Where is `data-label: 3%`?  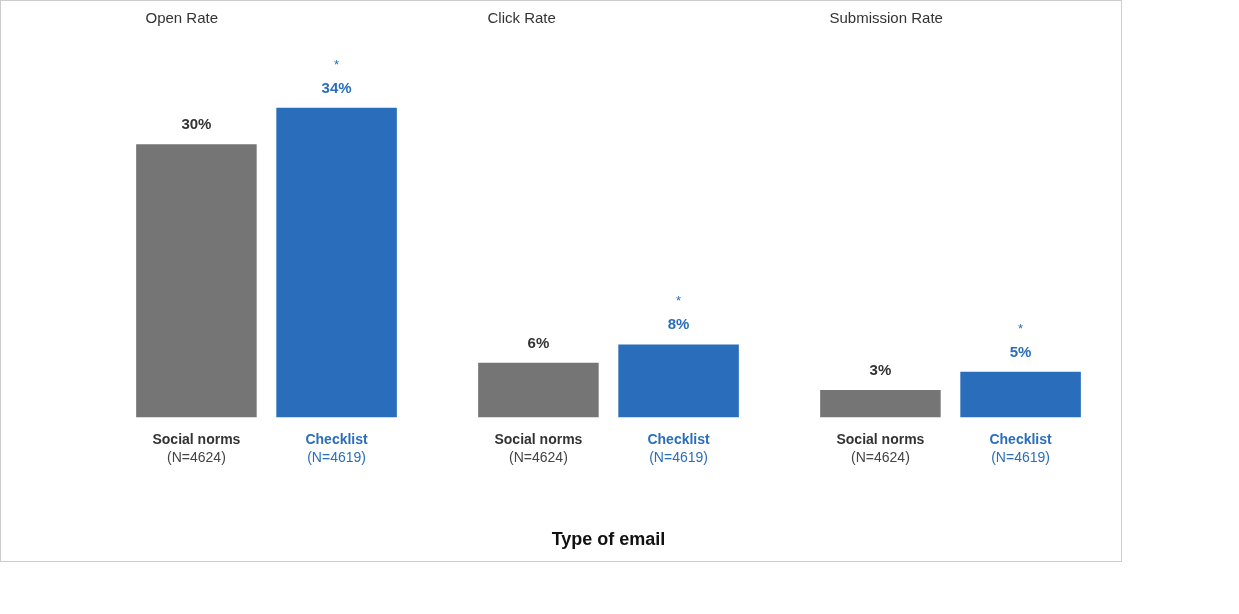 data-label: 3% is located at coordinates (880, 369).